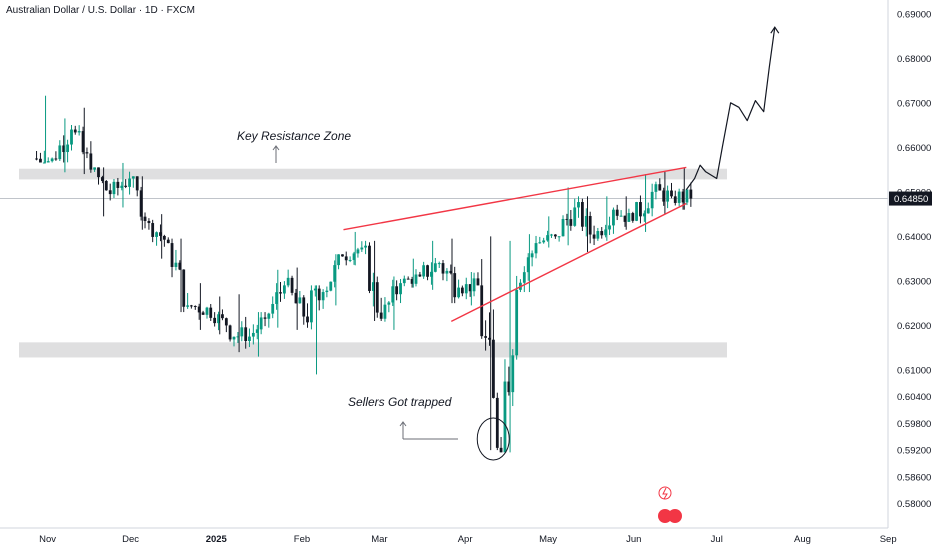 The width and height of the screenshot is (932, 550). I want to click on x-tick-label: Jul, so click(717, 539).